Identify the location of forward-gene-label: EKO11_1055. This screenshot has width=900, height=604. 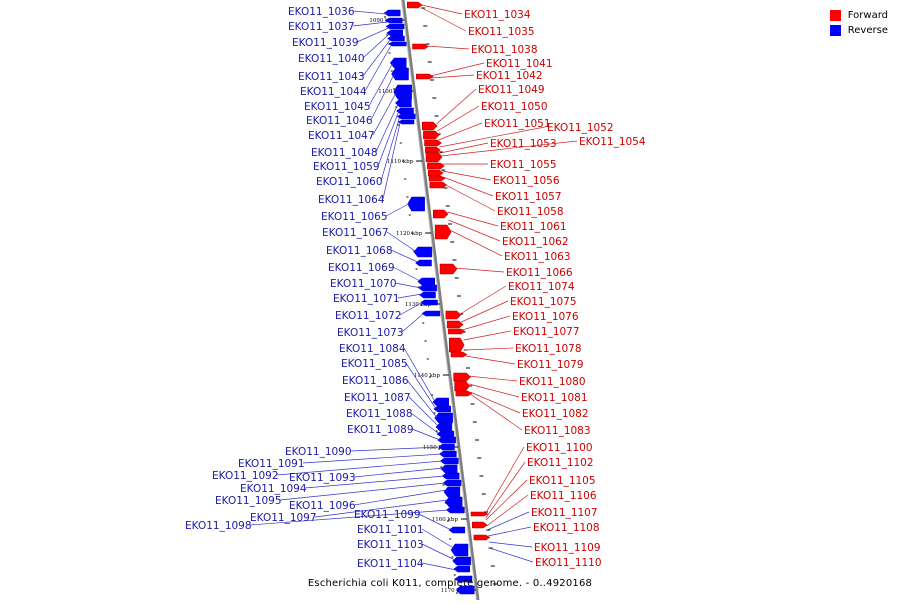
(523, 165).